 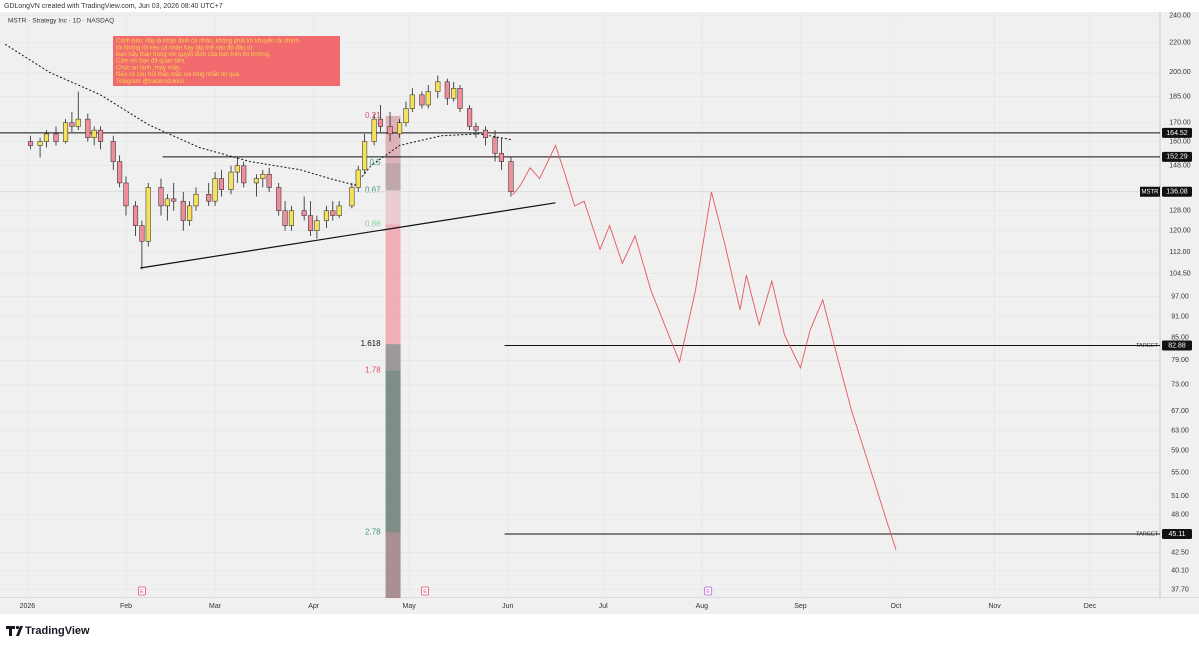 I want to click on symbol-tag, so click(x=1150, y=191).